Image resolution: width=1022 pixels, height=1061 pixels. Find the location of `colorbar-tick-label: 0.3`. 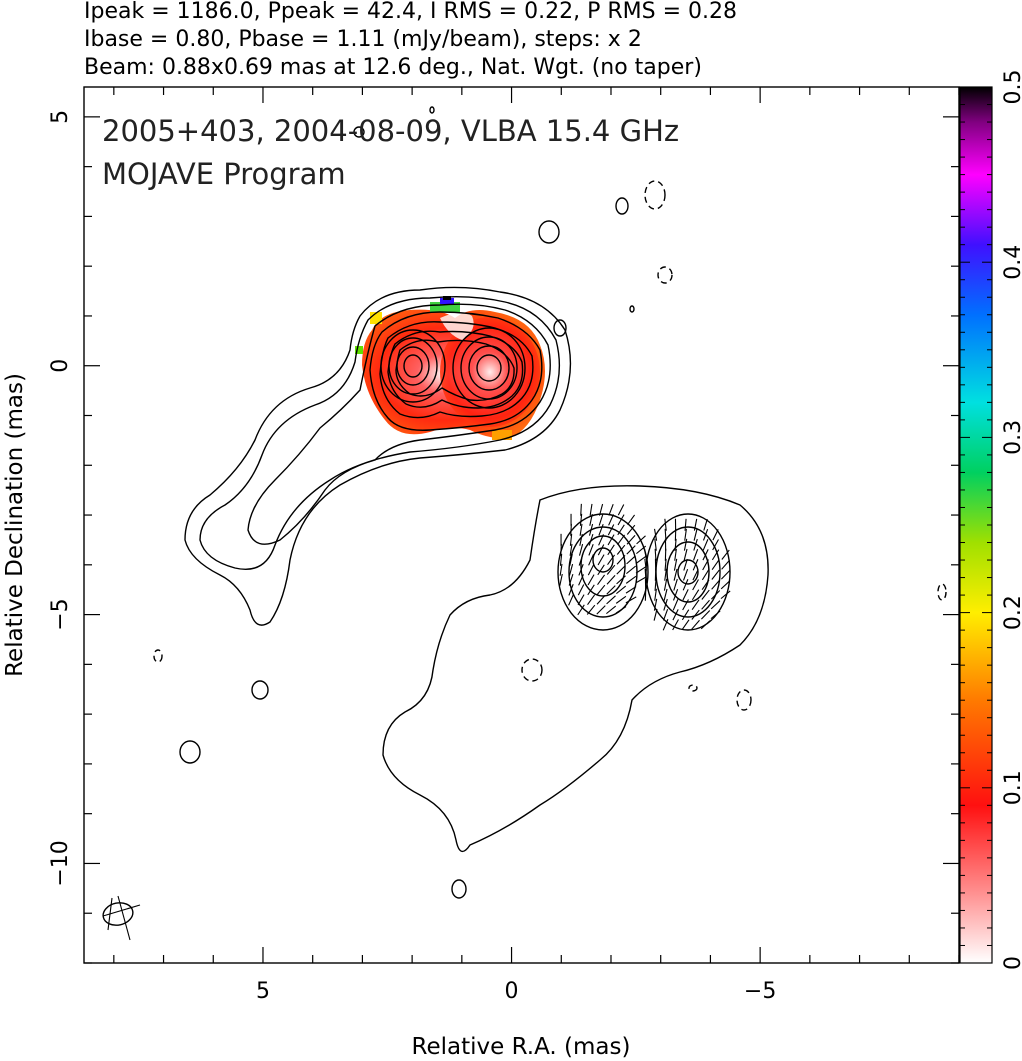

colorbar-tick-label: 0.3 is located at coordinates (1011, 437).